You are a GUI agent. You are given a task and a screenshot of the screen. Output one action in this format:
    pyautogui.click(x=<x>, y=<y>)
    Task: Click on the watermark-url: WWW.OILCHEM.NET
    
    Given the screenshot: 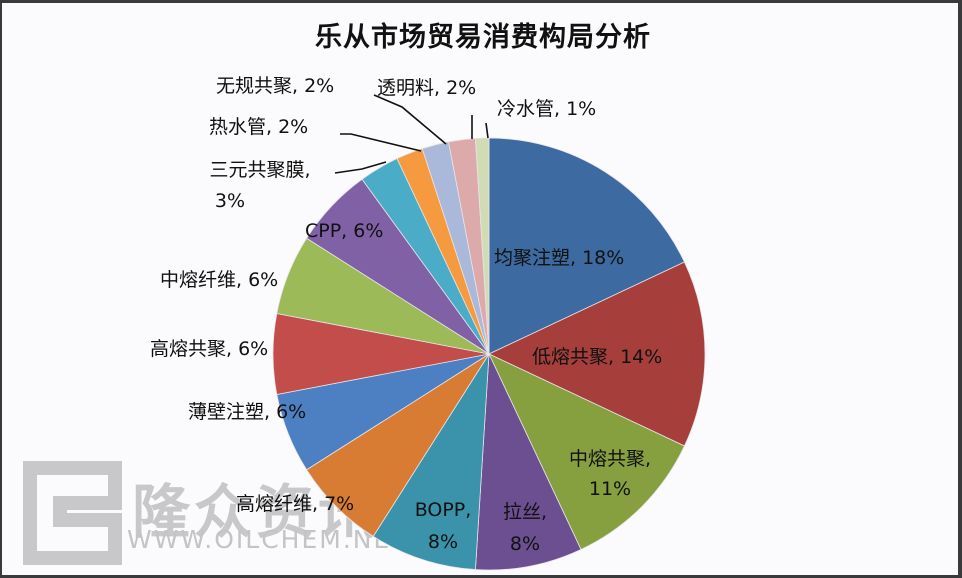 What is the action you would take?
    pyautogui.click(x=268, y=539)
    